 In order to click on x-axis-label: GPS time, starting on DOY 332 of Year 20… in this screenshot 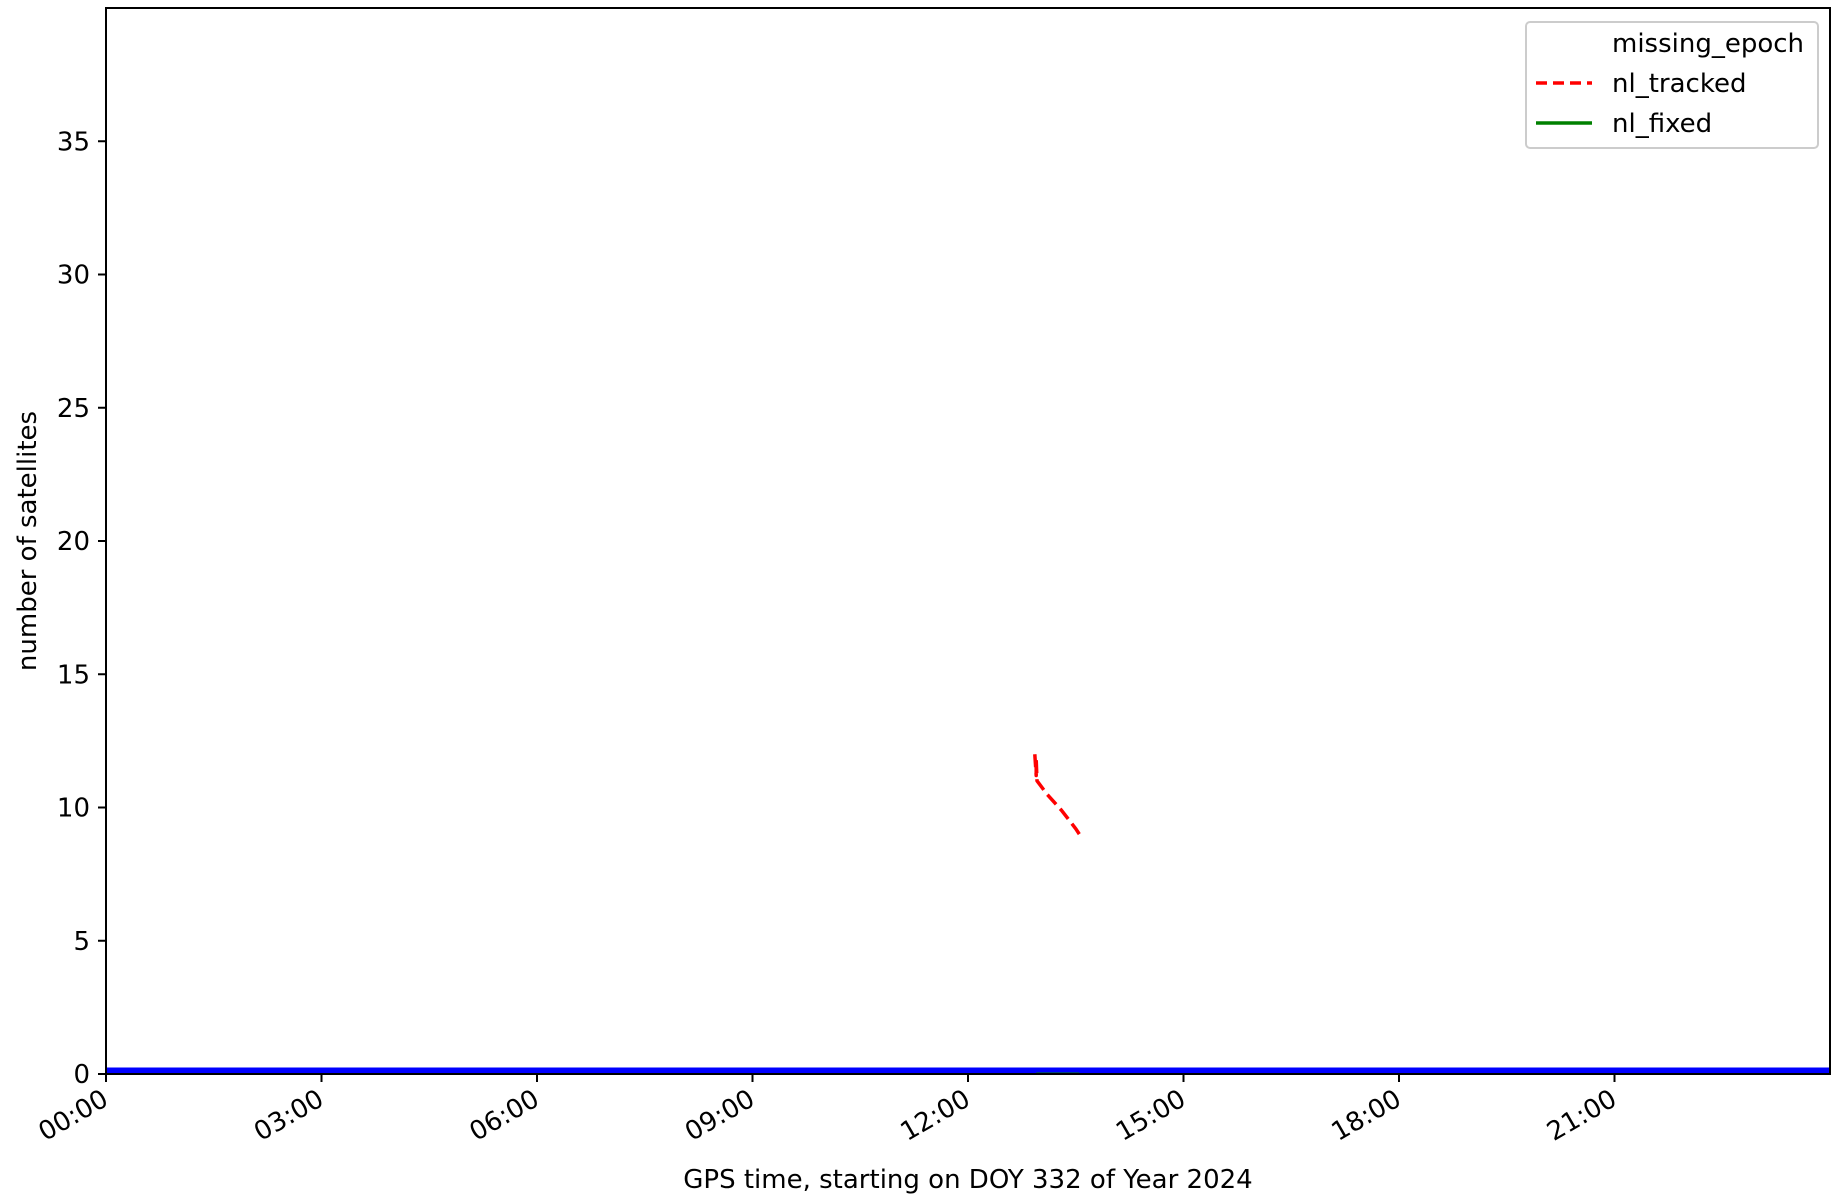, I will do `click(967, 1180)`.